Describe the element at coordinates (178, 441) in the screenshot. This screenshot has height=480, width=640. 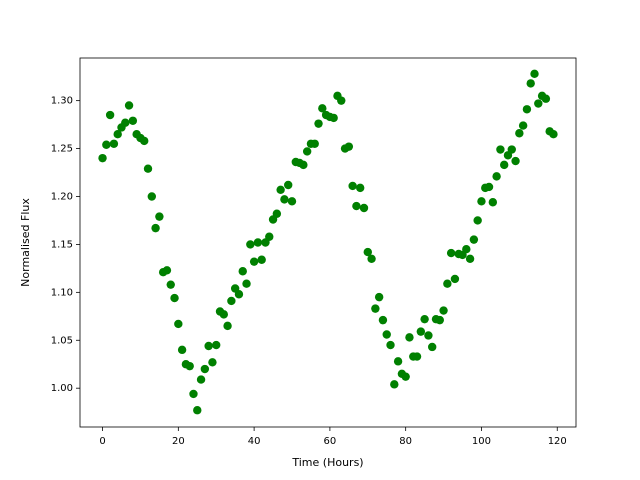
I see `x-tick-label: 20` at that location.